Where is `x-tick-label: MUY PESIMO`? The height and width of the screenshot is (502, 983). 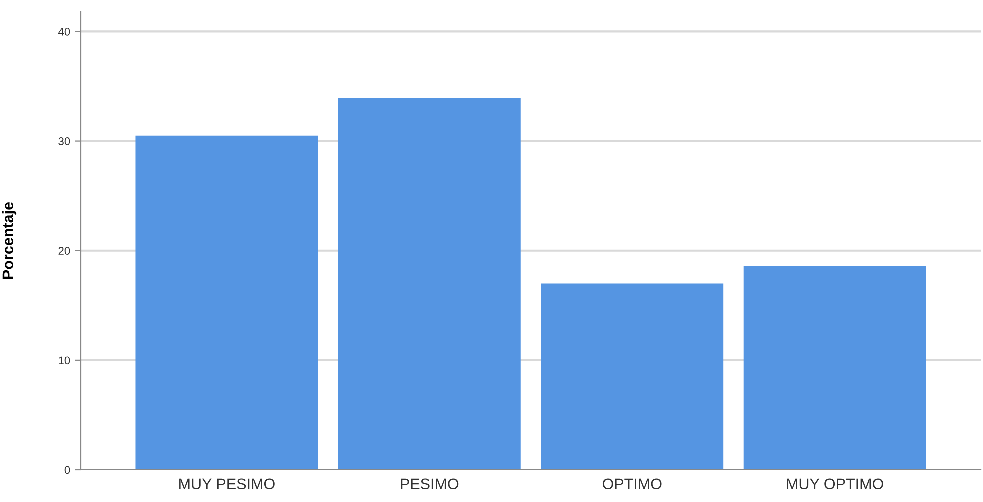
x-tick-label: MUY PESIMO is located at coordinates (227, 484).